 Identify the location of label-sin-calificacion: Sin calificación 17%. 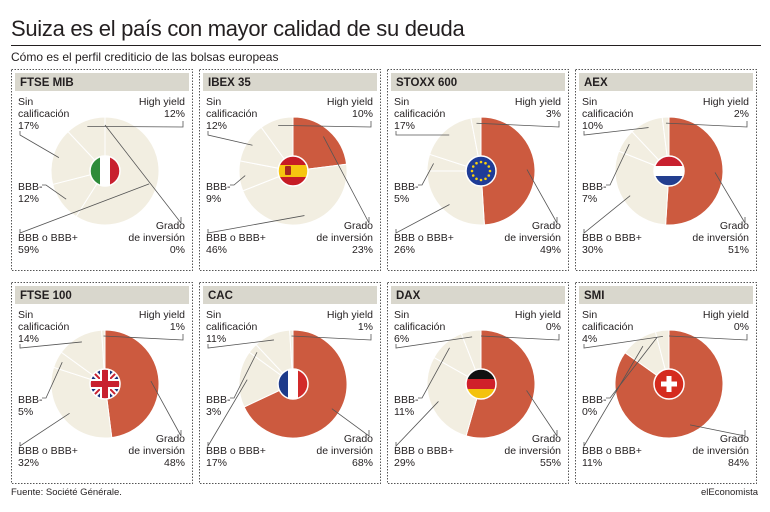
(420, 114).